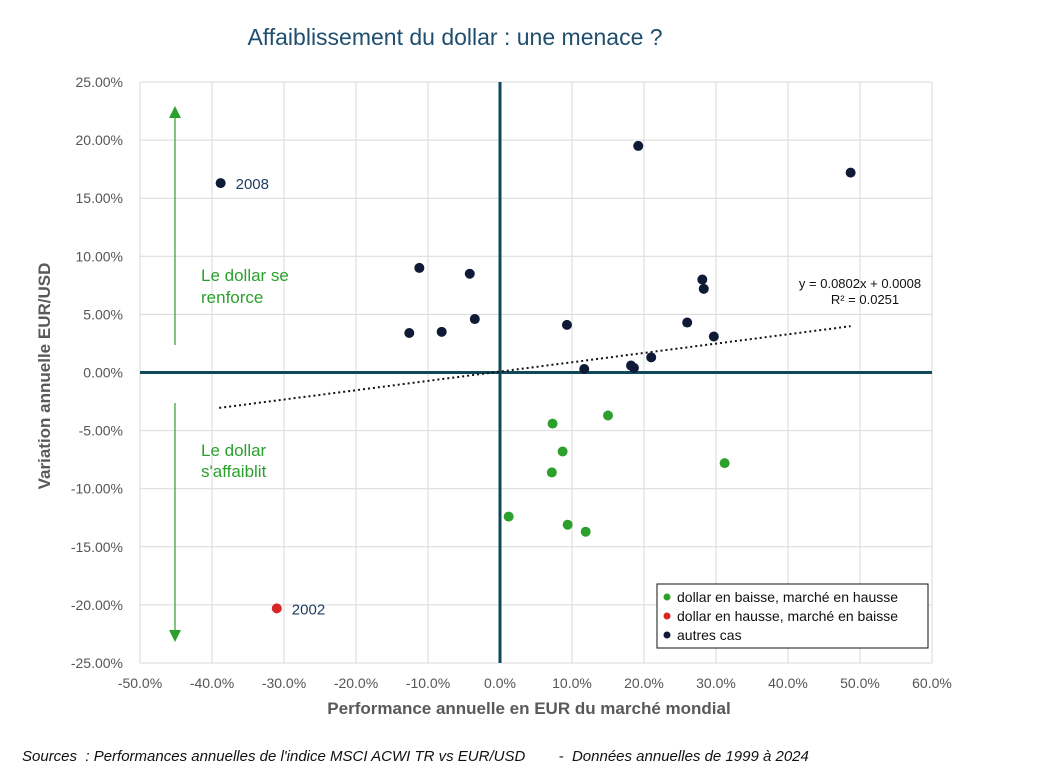 This screenshot has height=782, width=1040. I want to click on y-tick-label: 20.00%, so click(99, 140).